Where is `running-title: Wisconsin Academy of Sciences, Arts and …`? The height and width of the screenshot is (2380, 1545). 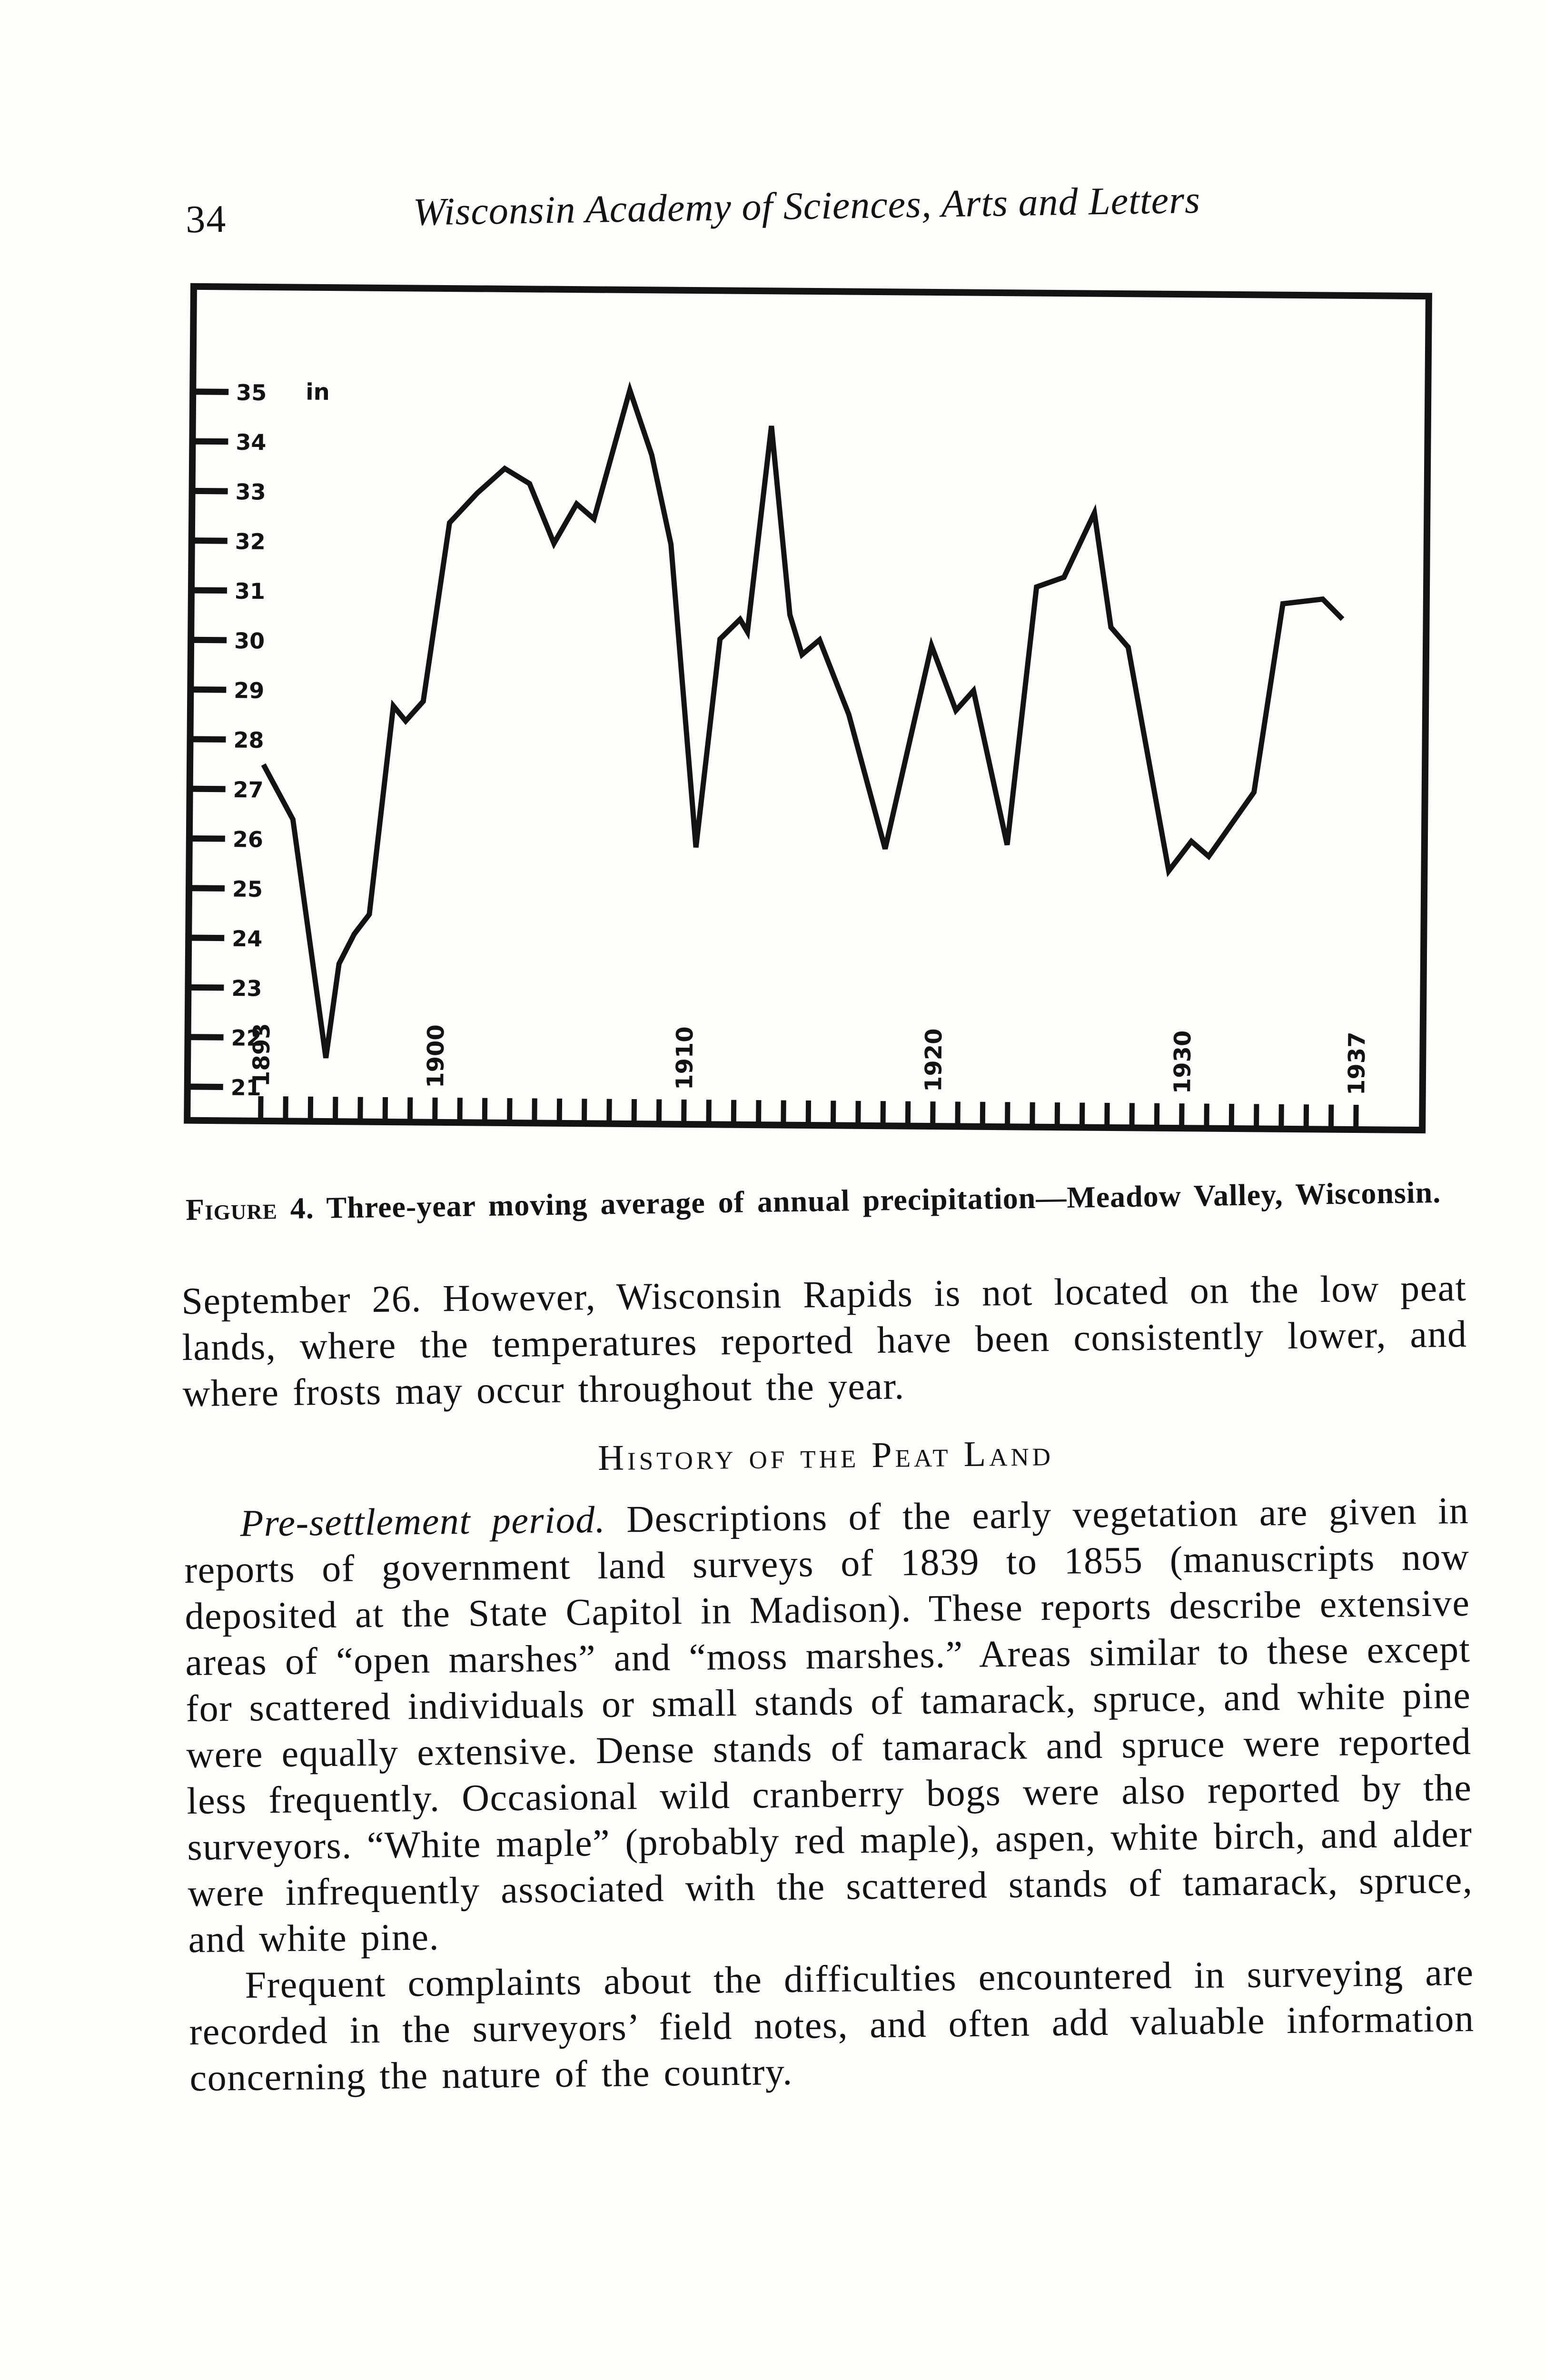
running-title: Wisconsin Academy of Sciences, Arts and … is located at coordinates (807, 206).